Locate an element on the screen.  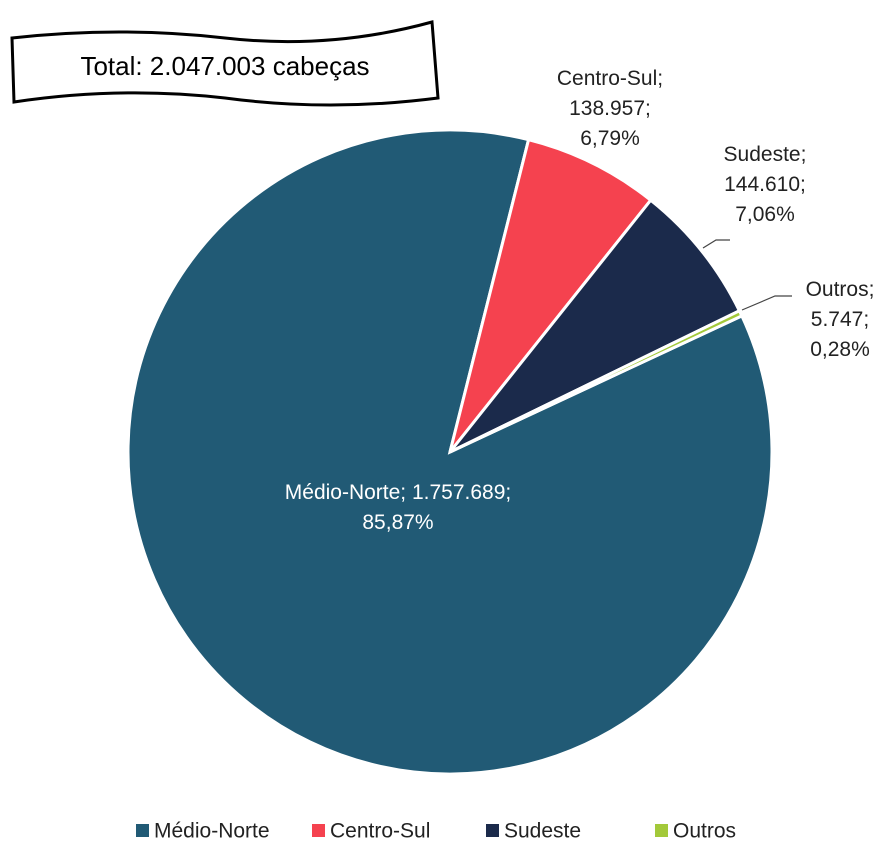
legend-label: Sudeste is located at coordinates (542, 831).